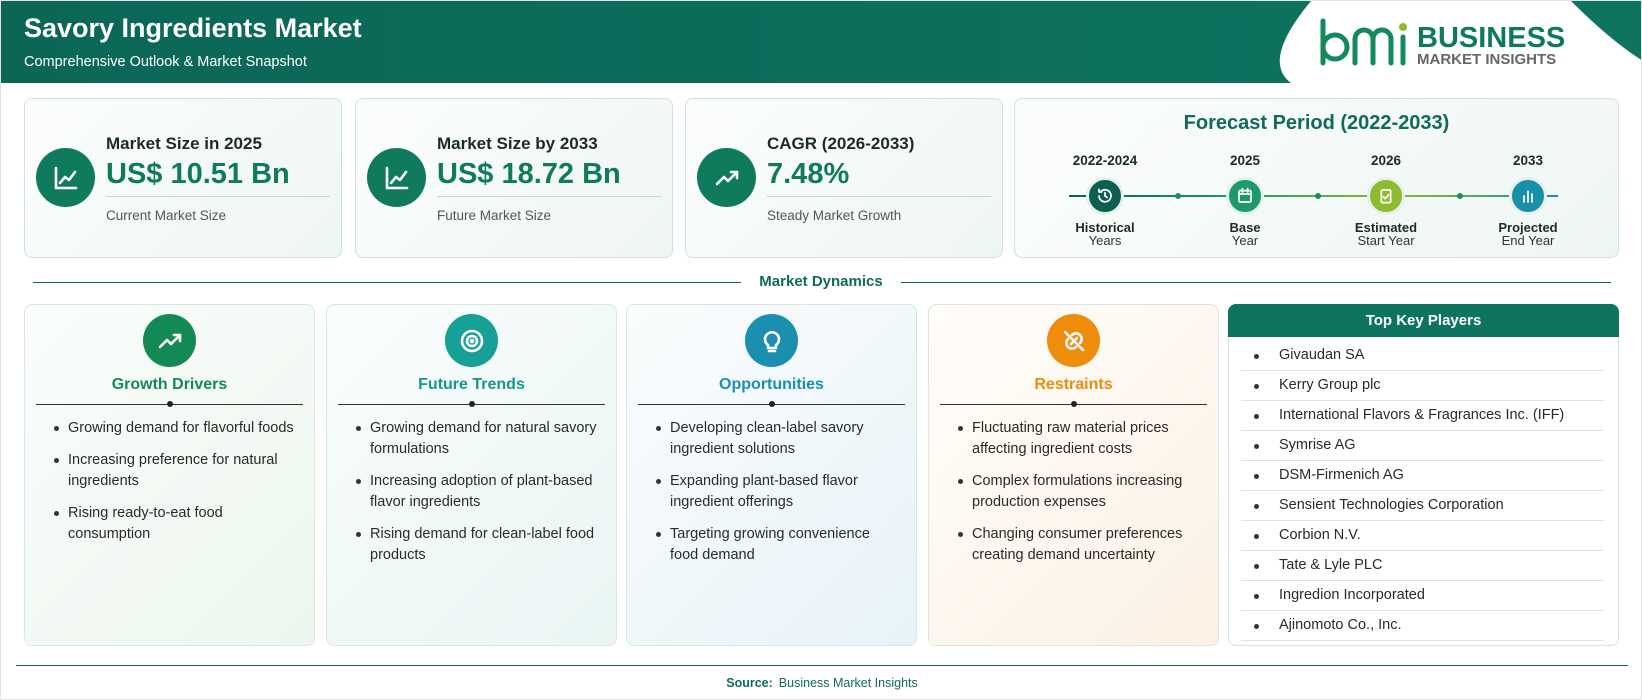  What do you see at coordinates (1313, 196) in the screenshot?
I see `timeline` at bounding box center [1313, 196].